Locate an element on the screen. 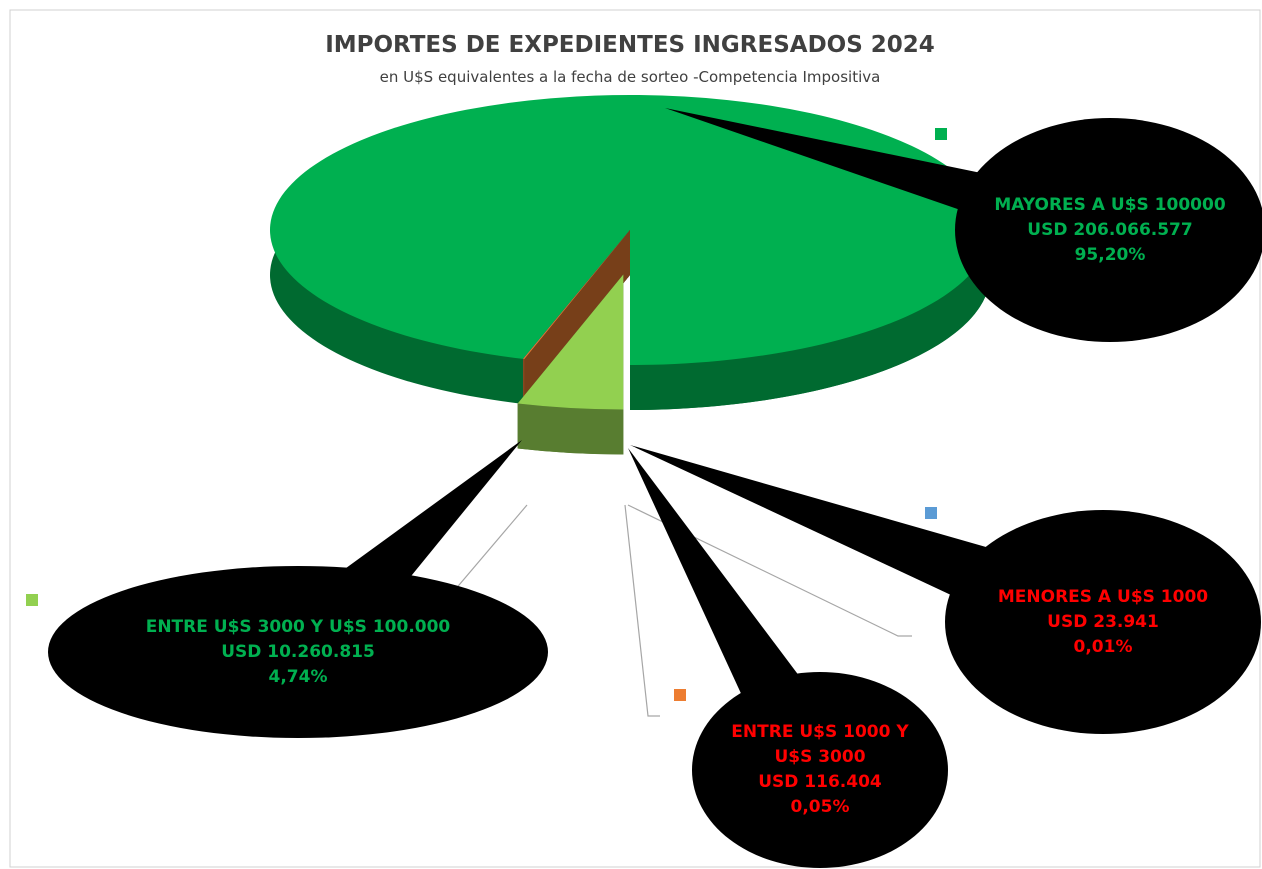  label-box: MENORES A U$S 1000 USD 23.941 0,01% is located at coordinates (1103, 622).